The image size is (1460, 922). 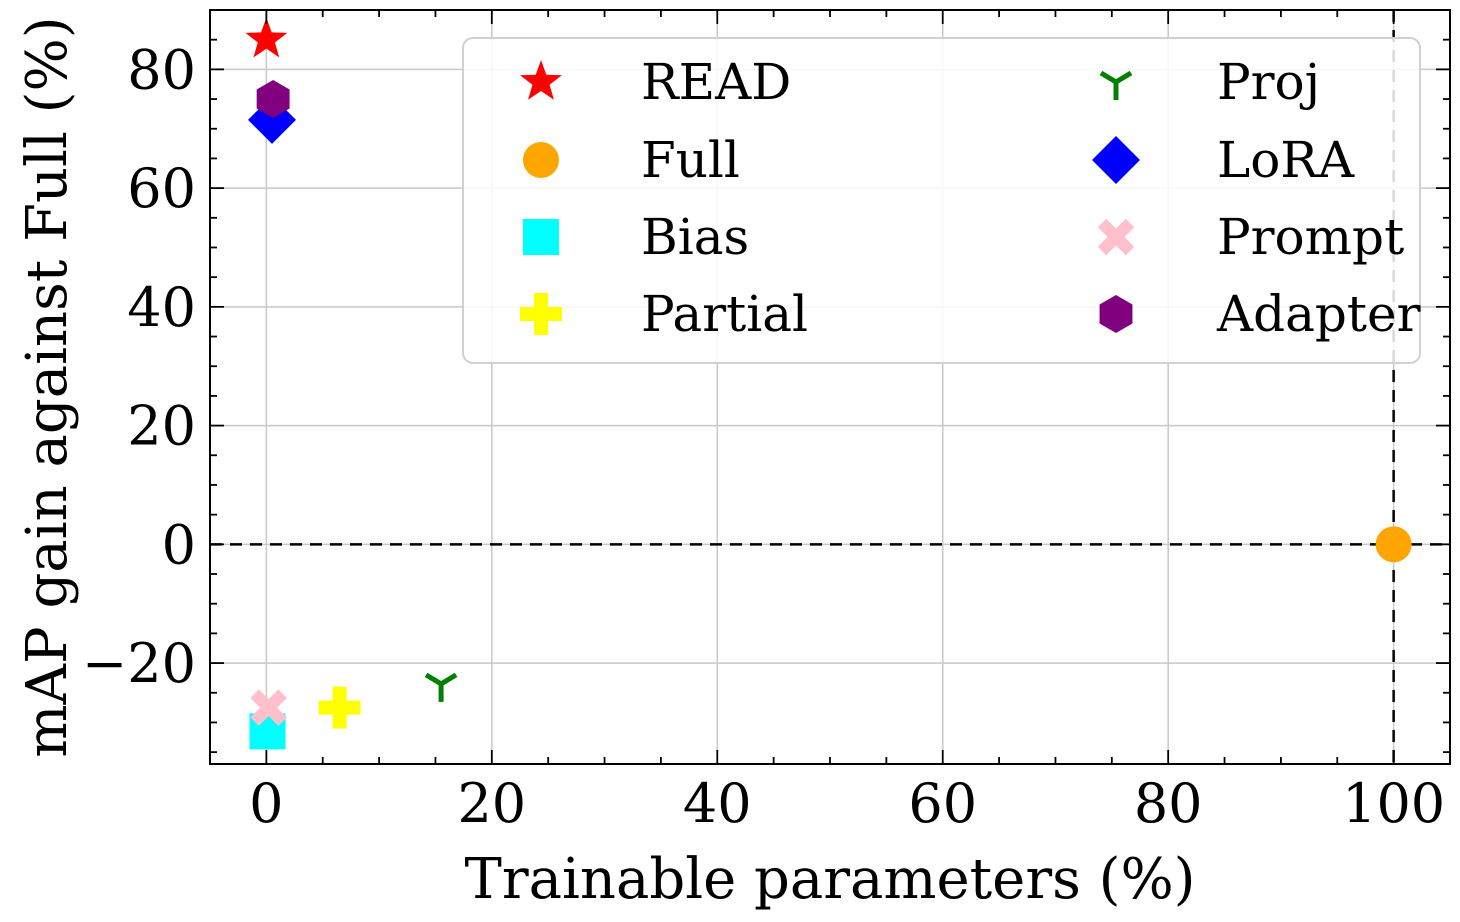 What do you see at coordinates (1116, 314) in the screenshot?
I see `legend-marker-adapter` at bounding box center [1116, 314].